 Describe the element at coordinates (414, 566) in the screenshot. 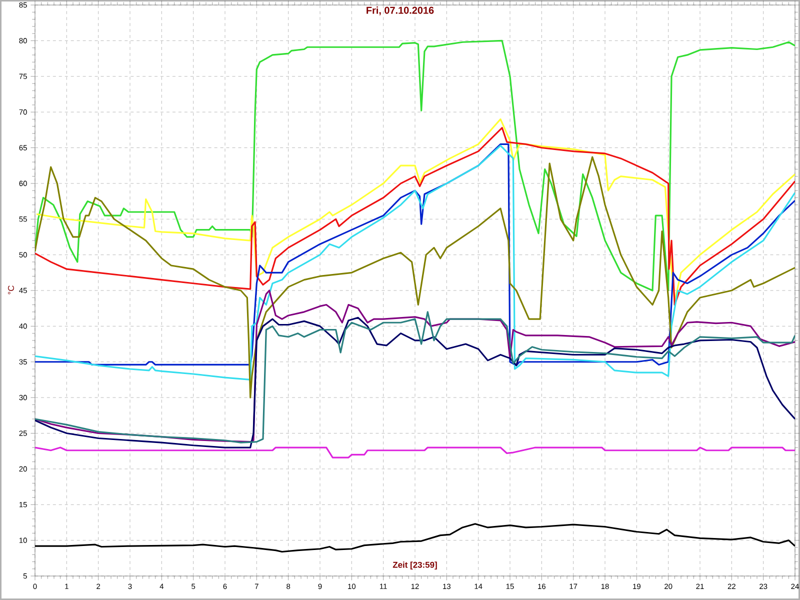

I see `x-axis-title: Zeit [23:59]` at that location.